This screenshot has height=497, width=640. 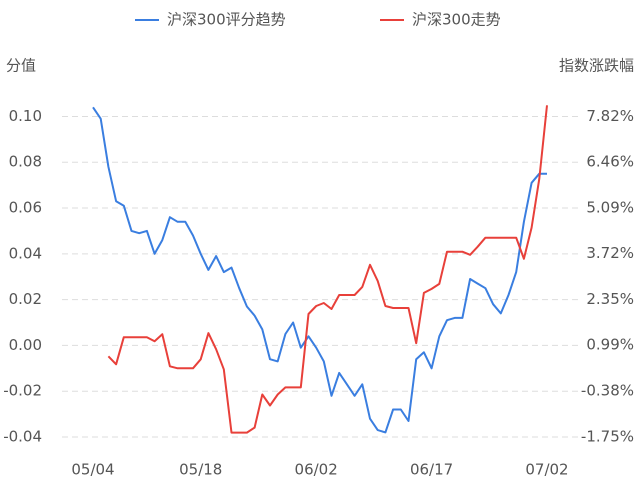 What do you see at coordinates (610, 116) in the screenshot?
I see `y2-tick-label: 7.82%` at bounding box center [610, 116].